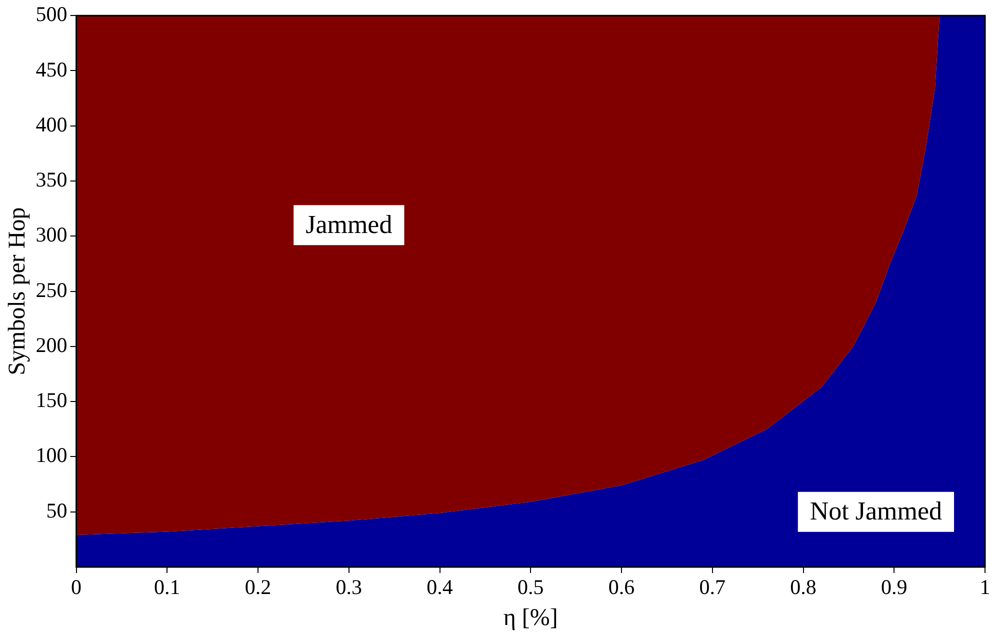  Describe the element at coordinates (17, 291) in the screenshot. I see `y-axis-title: Symbols per Hop` at that location.